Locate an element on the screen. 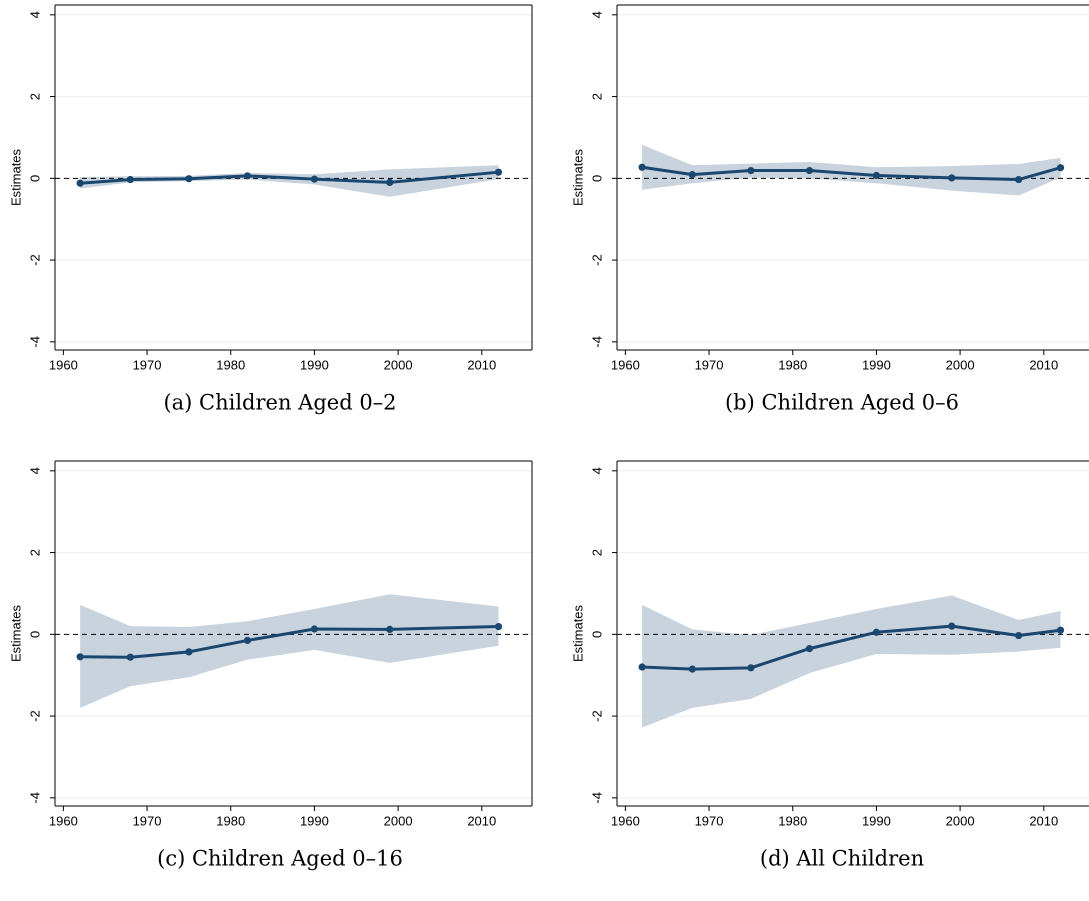  caption: (a) Children Aged 0–2 is located at coordinates (279, 403).